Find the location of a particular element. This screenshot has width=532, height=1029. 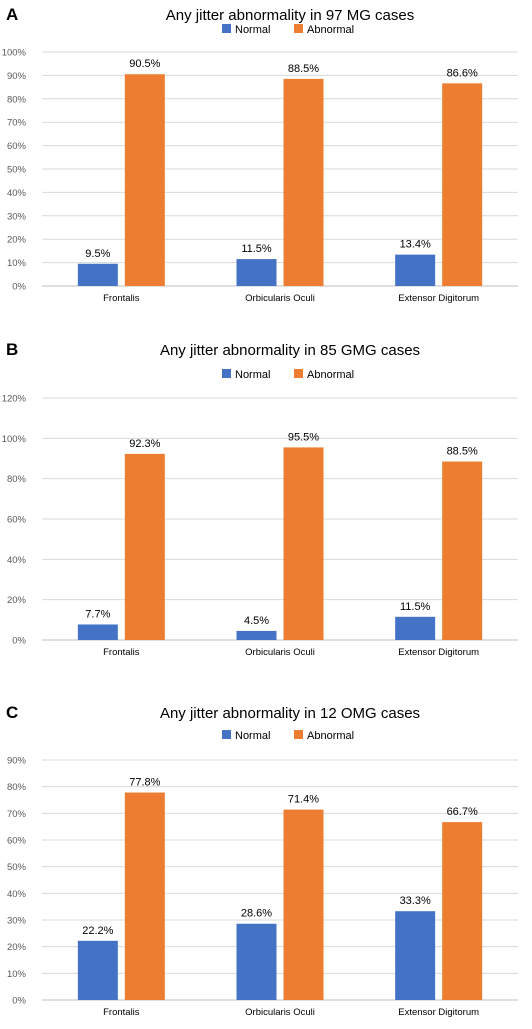

y-tick-label: 120% is located at coordinates (14, 399).